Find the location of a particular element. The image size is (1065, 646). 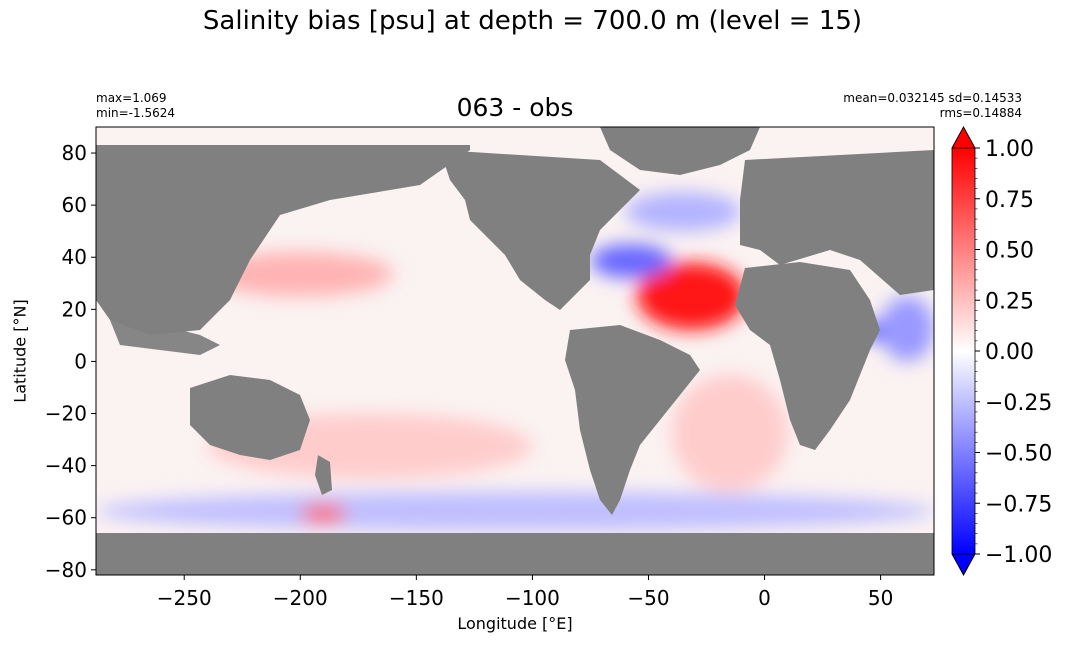

x-tick-label: 50 is located at coordinates (880, 598).